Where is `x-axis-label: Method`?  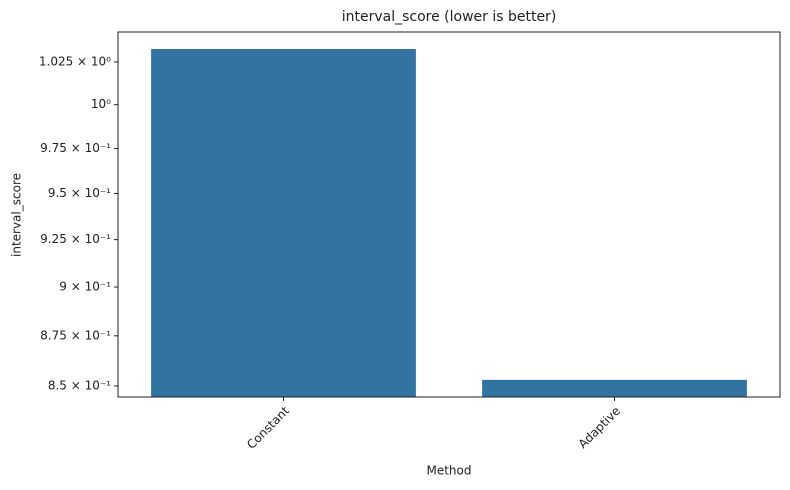
x-axis-label: Method is located at coordinates (448, 471).